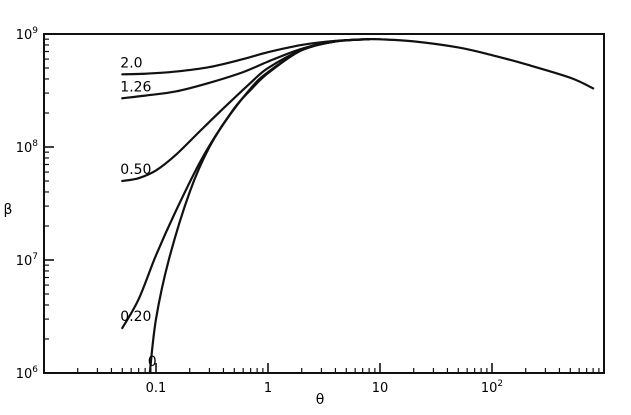 This screenshot has height=415, width=631. I want to click on y-axis-ticks: 10⁶ 10⁷ 10⁸ 10⁹, so click(35, 204).